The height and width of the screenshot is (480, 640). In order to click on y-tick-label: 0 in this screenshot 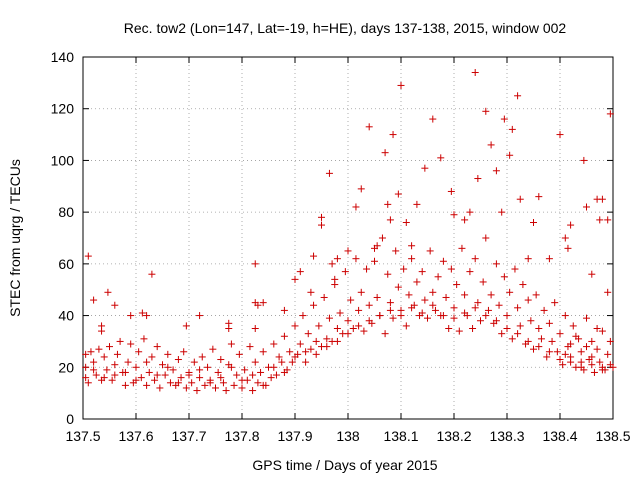, I will do `click(70, 419)`.